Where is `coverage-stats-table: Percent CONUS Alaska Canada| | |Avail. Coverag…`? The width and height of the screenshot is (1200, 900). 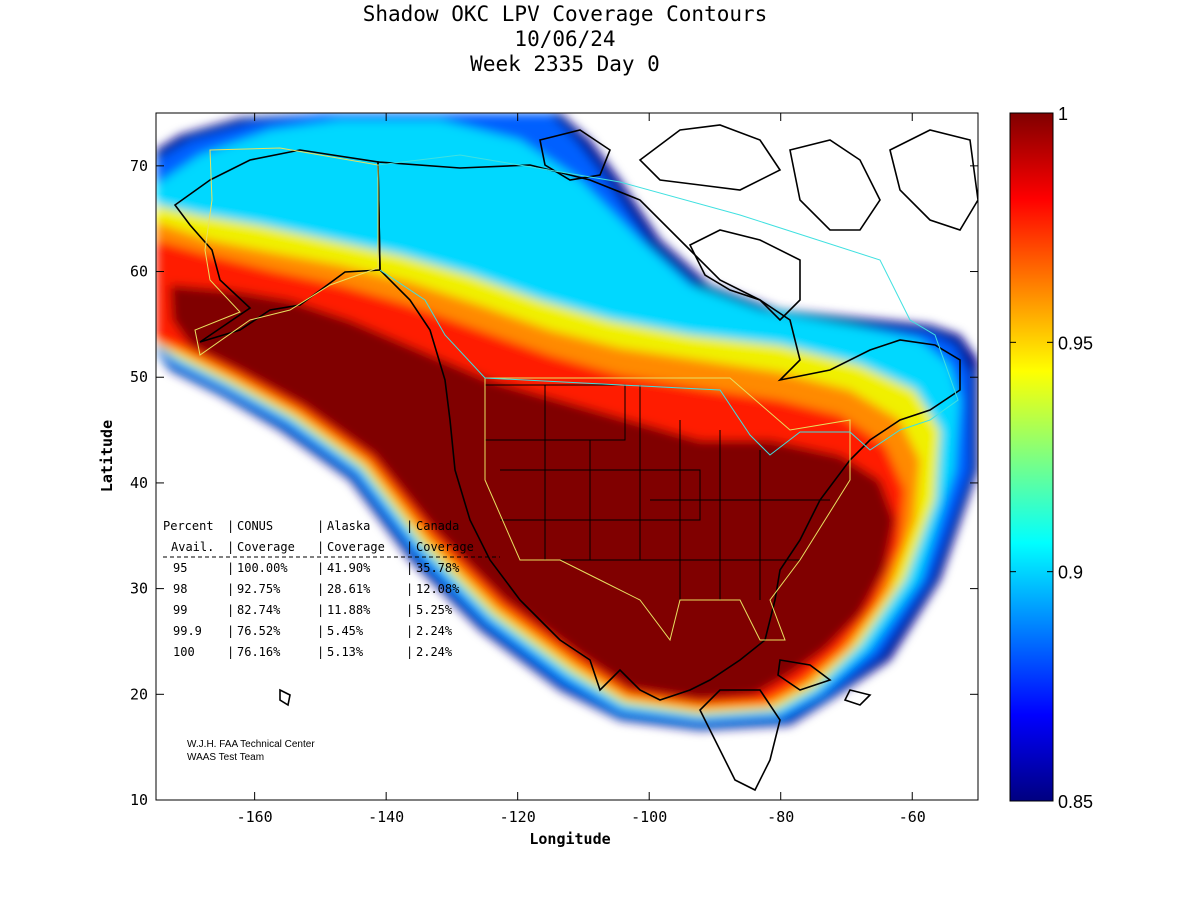 coverage-stats-table: Percent CONUS Alaska Canada| | |Avail. Coverag… is located at coordinates (318, 589).